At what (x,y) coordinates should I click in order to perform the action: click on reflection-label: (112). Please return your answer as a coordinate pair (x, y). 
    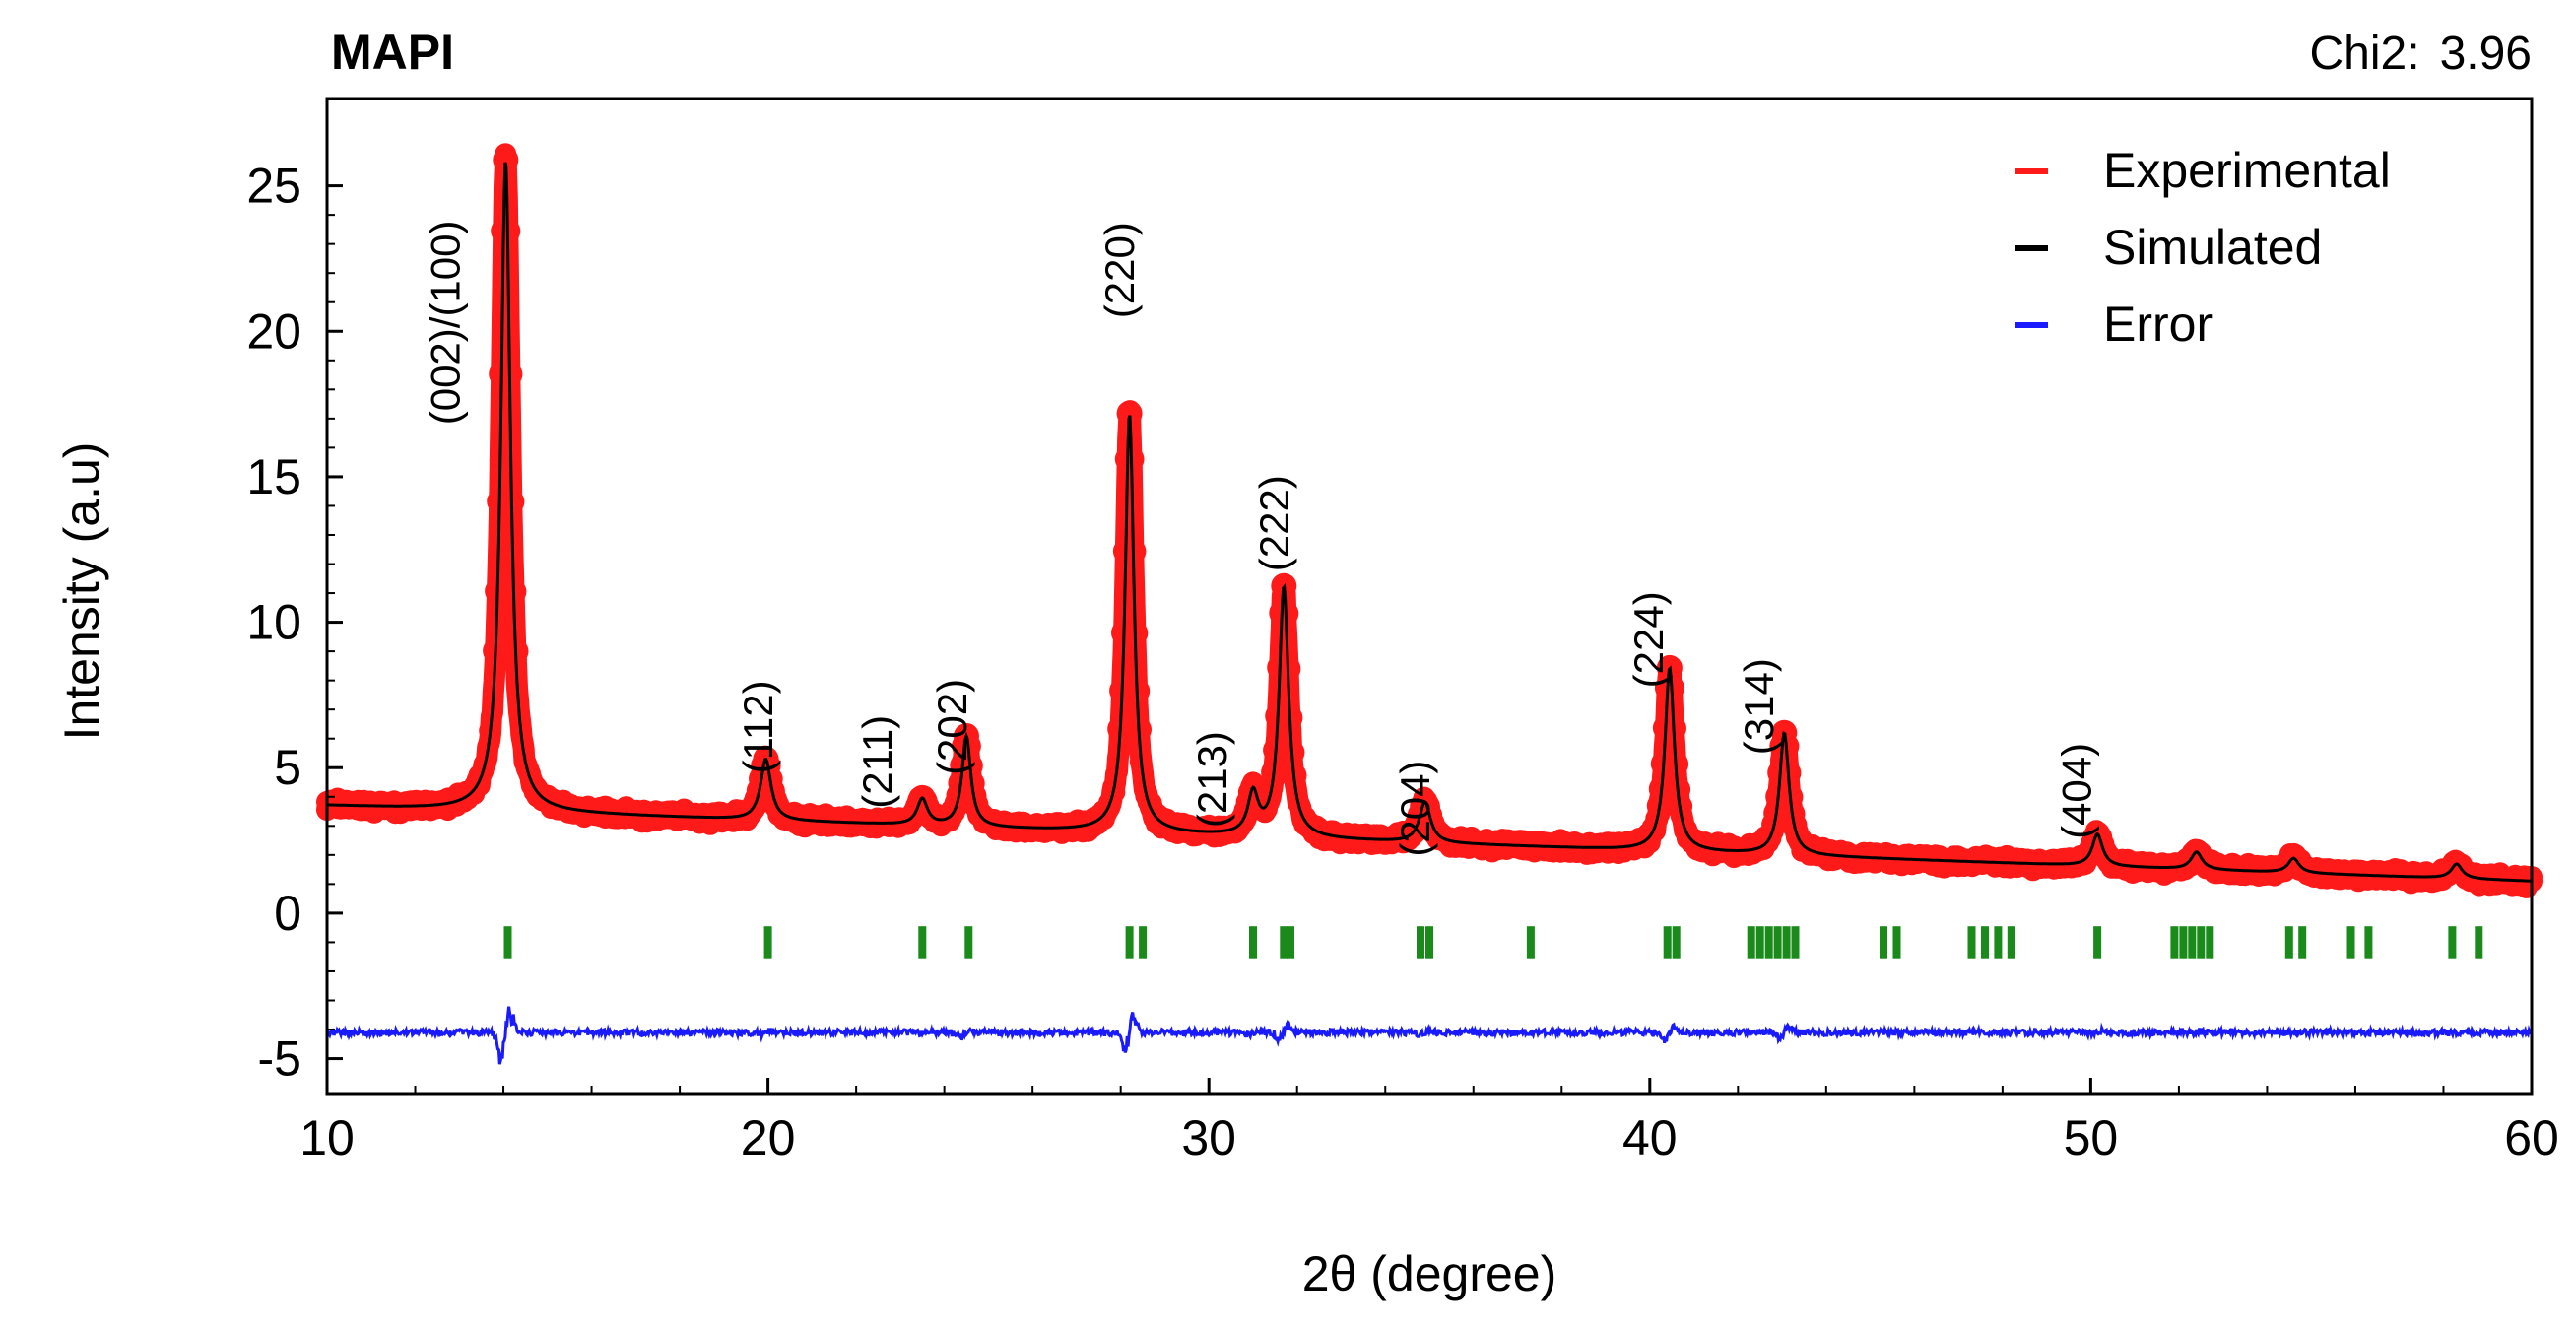
    Looking at the image, I should click on (758, 726).